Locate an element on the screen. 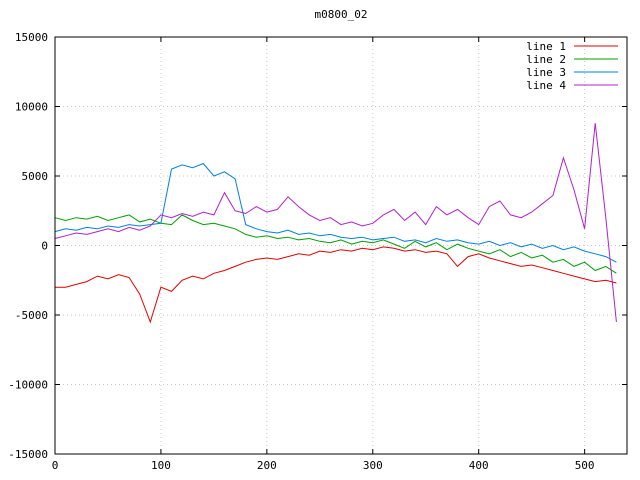  ytick-label-5000: 5000 is located at coordinates (35, 176).